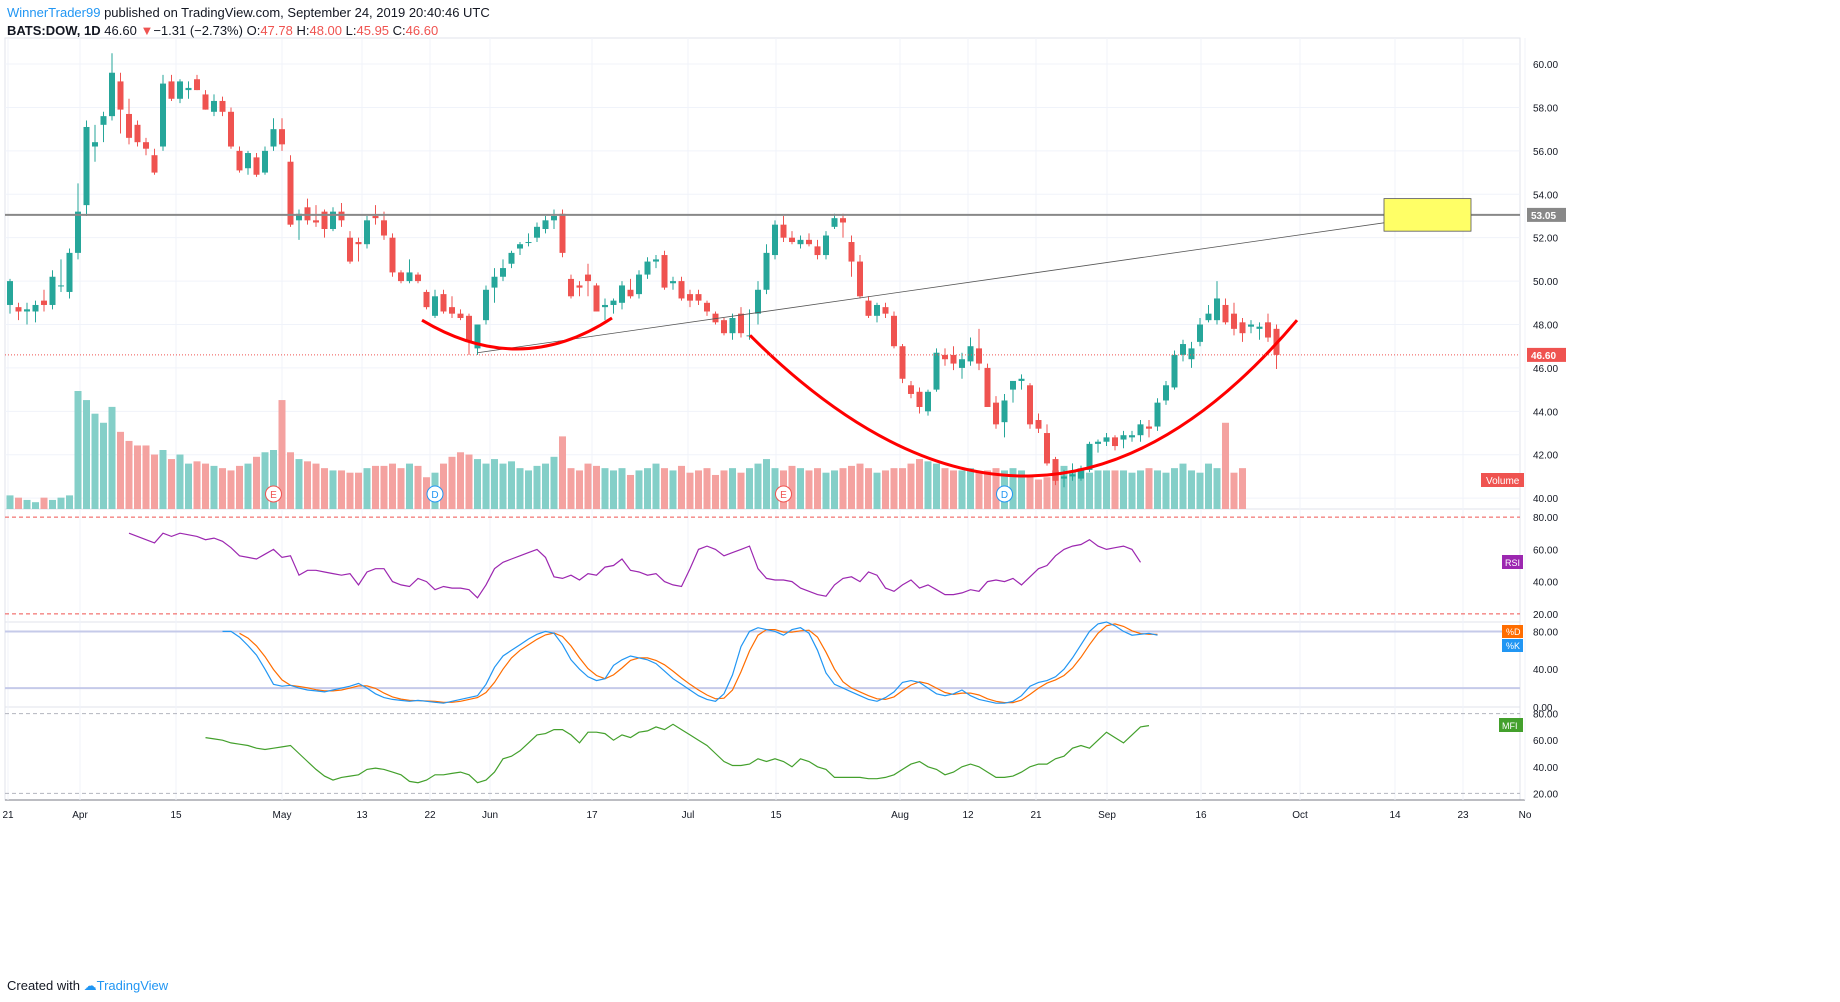  I want to click on high-value: 48.00, so click(326, 30).